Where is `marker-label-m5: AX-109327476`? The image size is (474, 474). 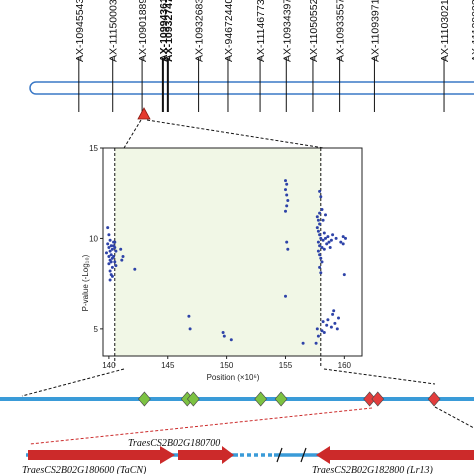 marker-label-m5: AX-109327476 is located at coordinates (169, 31).